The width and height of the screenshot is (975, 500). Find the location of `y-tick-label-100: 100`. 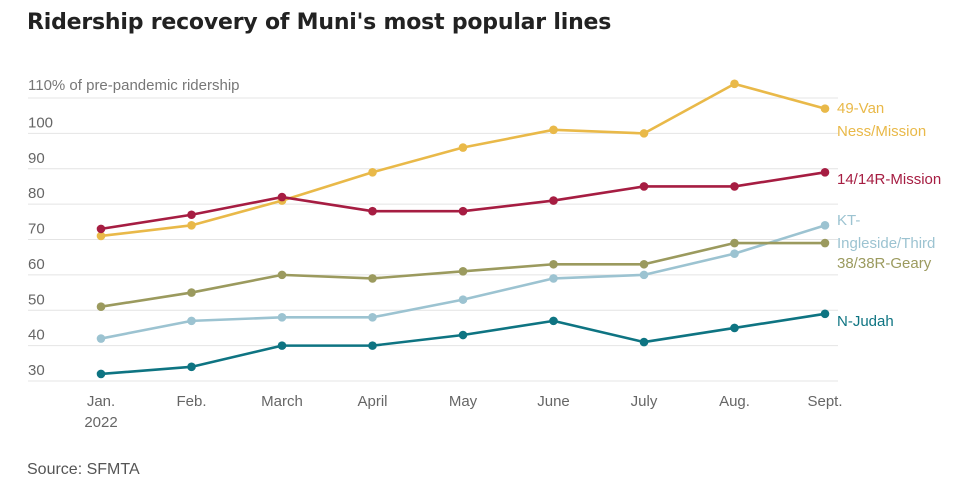

y-tick-label-100: 100 is located at coordinates (40, 122).